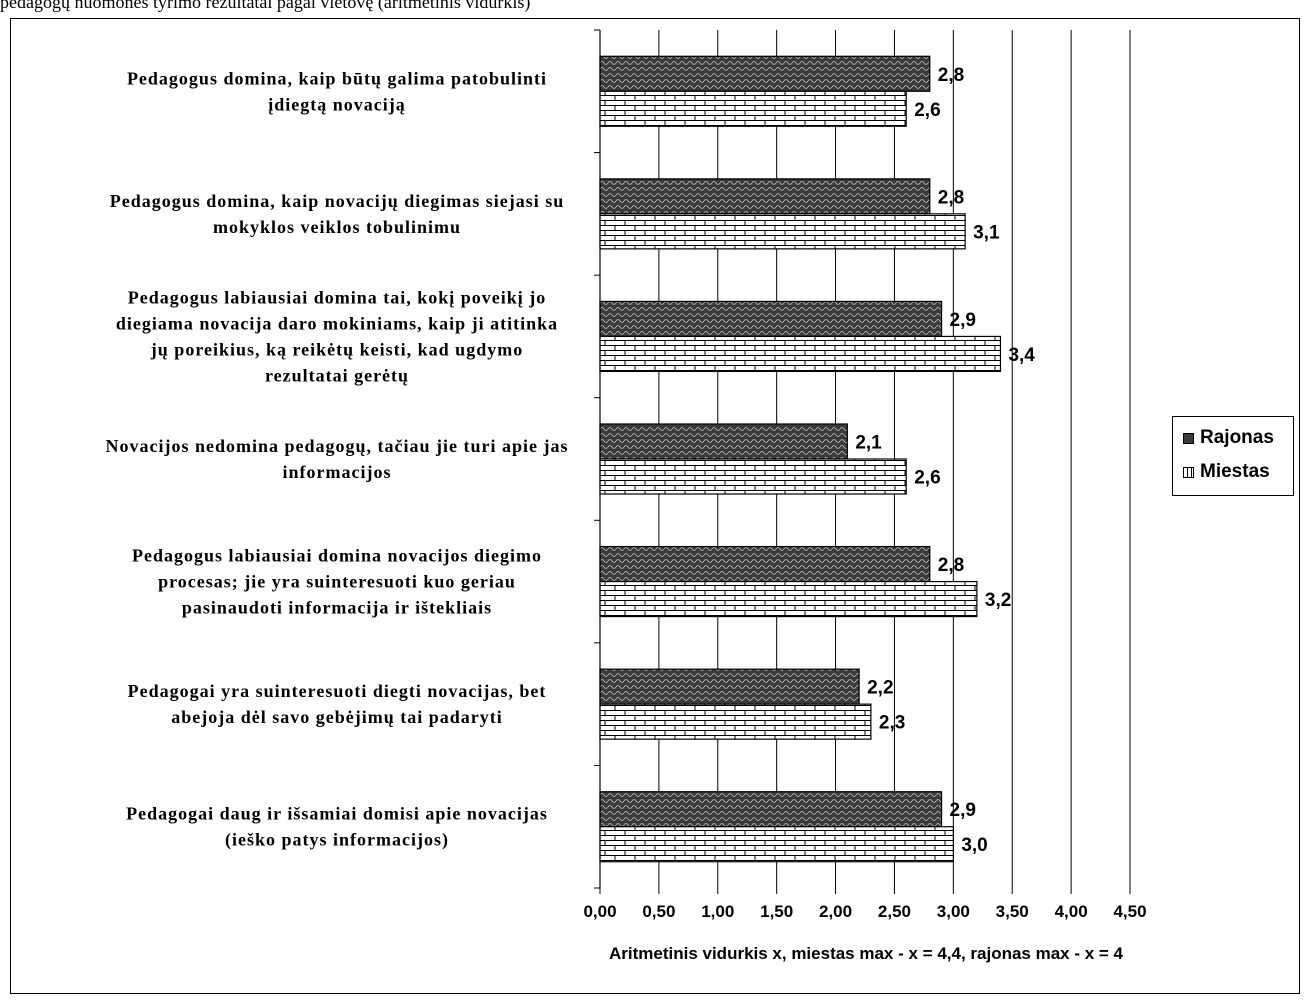 The width and height of the screenshot is (1308, 1002). What do you see at coordinates (1021, 355) in the screenshot?
I see `data-label-miestas: 3,4` at bounding box center [1021, 355].